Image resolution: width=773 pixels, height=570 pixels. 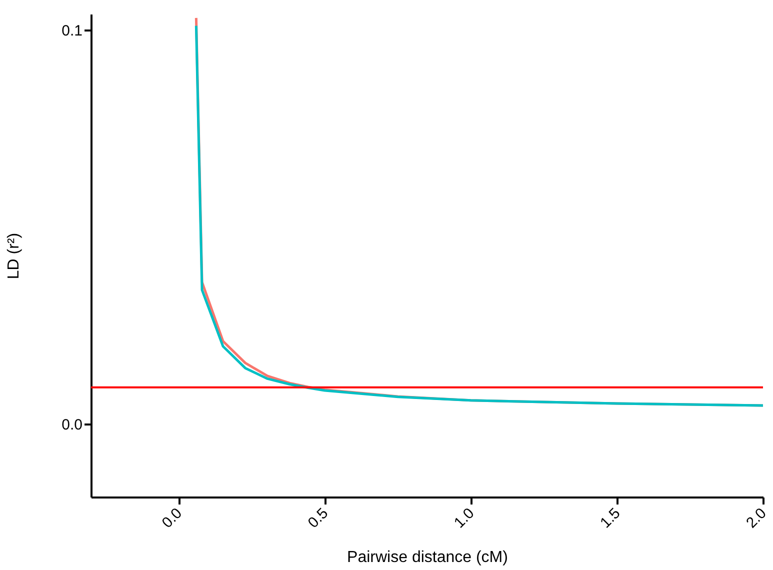 I want to click on x-tick-label: 1.5, so click(x=610, y=518).